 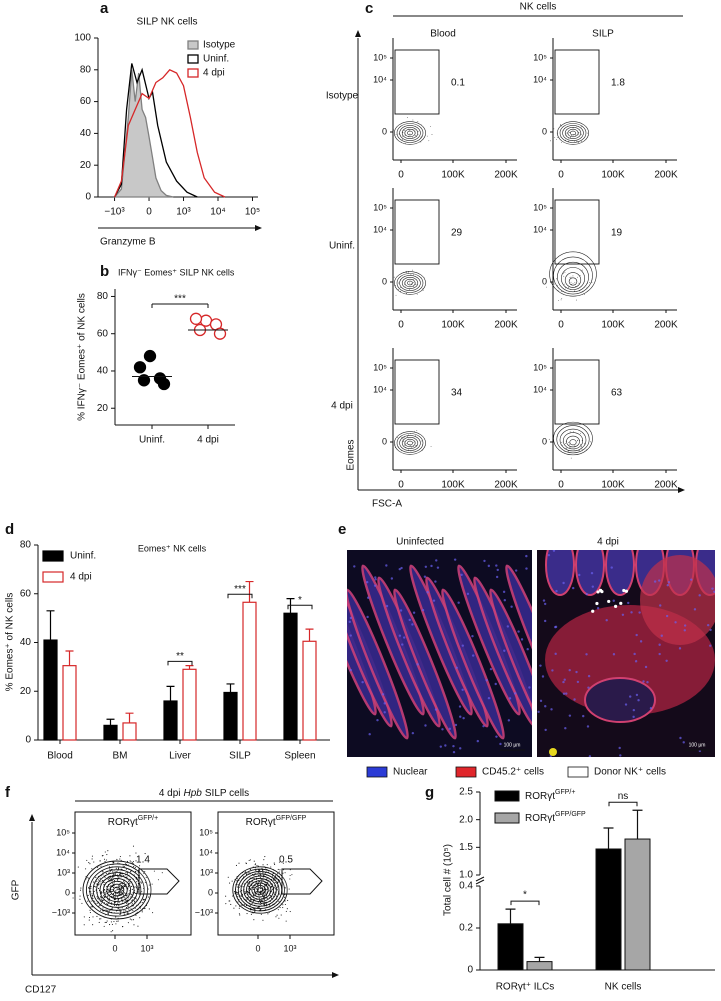 I want to click on y-tick-label: 2.5, so click(x=466, y=792).